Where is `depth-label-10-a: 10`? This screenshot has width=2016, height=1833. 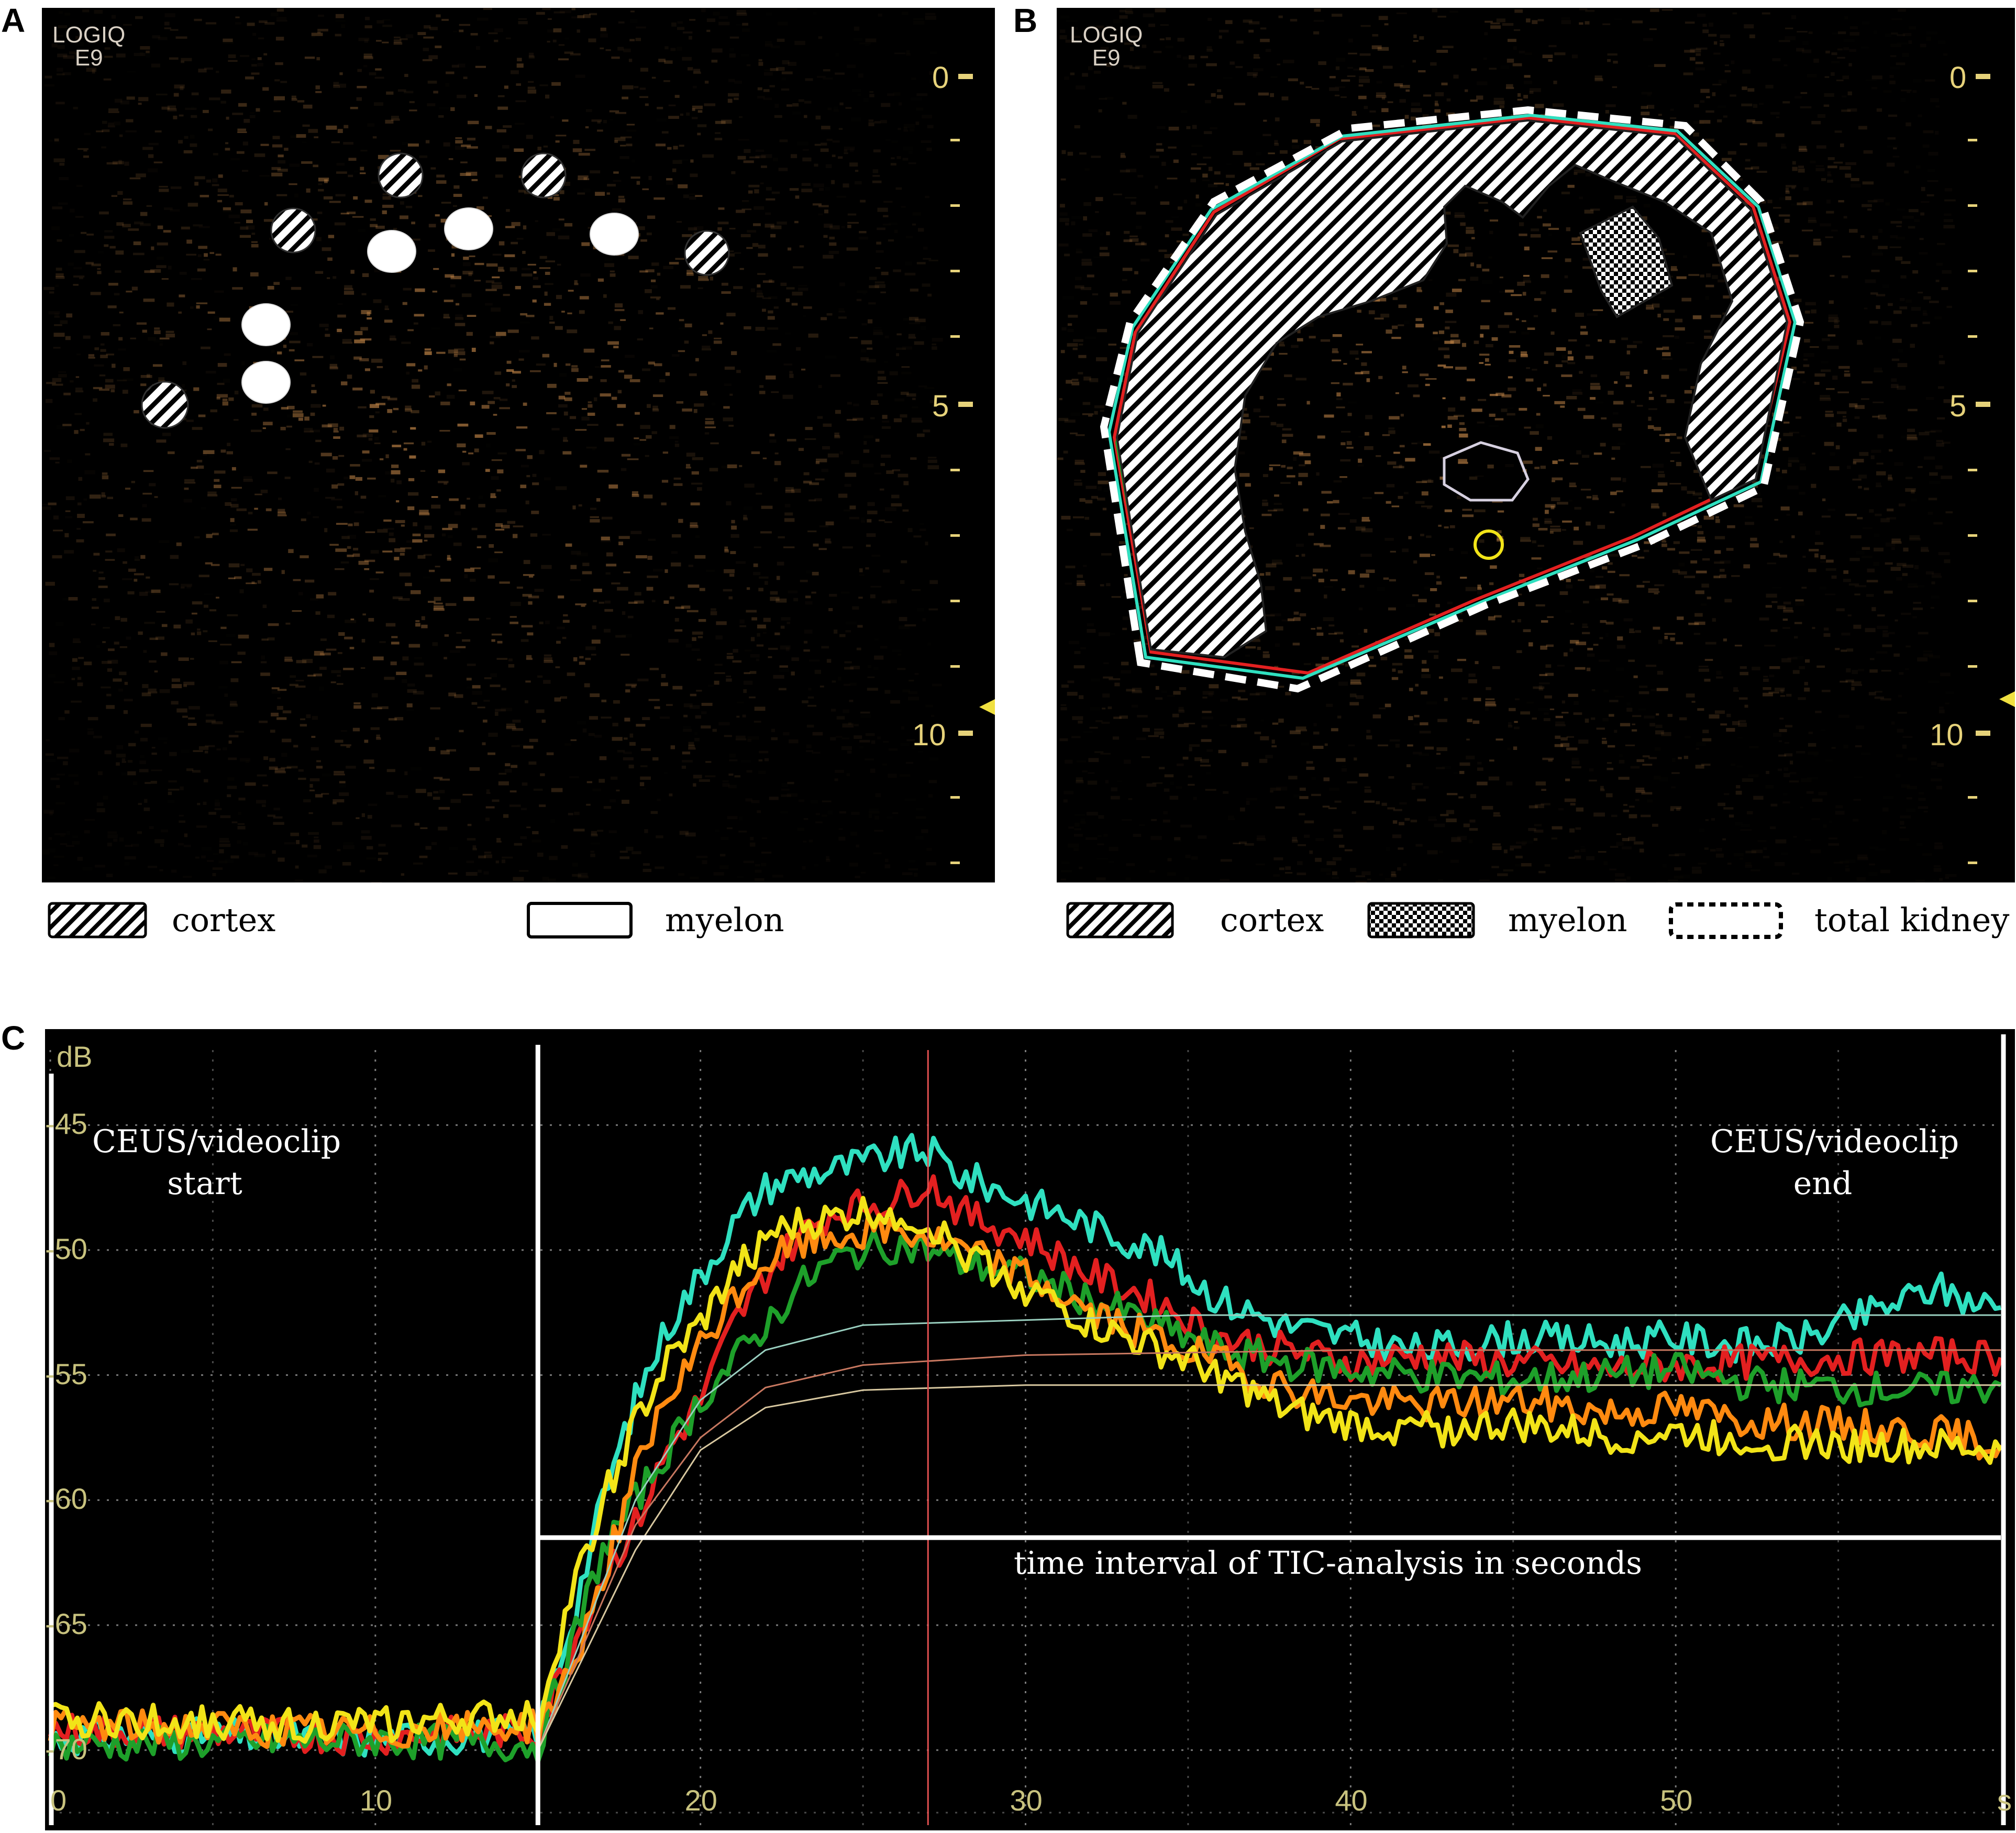
depth-label-10-a: 10 is located at coordinates (929, 735).